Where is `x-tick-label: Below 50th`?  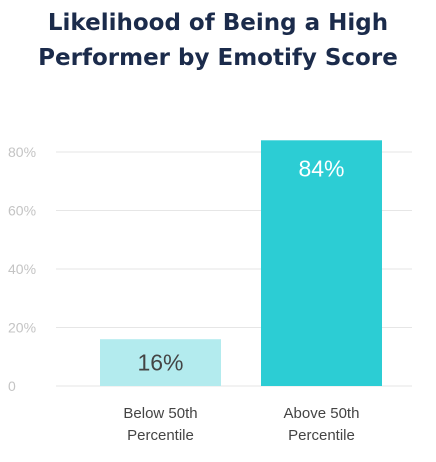
x-tick-label: Below 50th is located at coordinates (160, 413).